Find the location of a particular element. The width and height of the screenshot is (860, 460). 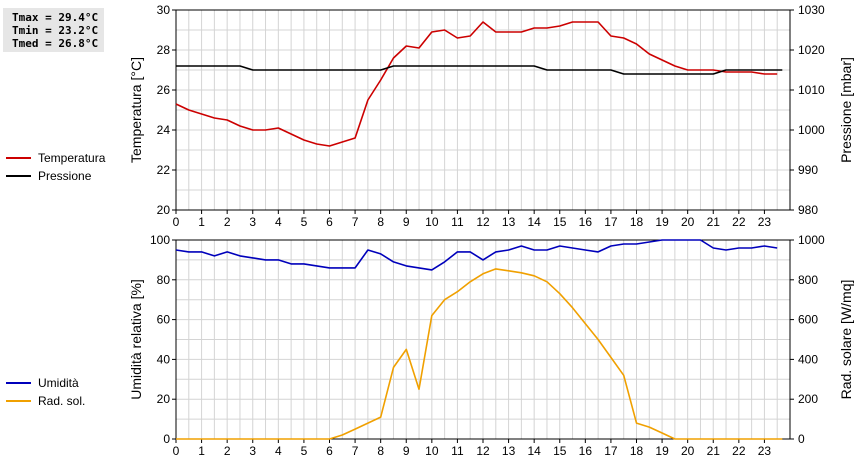

y-axis-title-left: Umidità relativa [%] is located at coordinates (136, 339).